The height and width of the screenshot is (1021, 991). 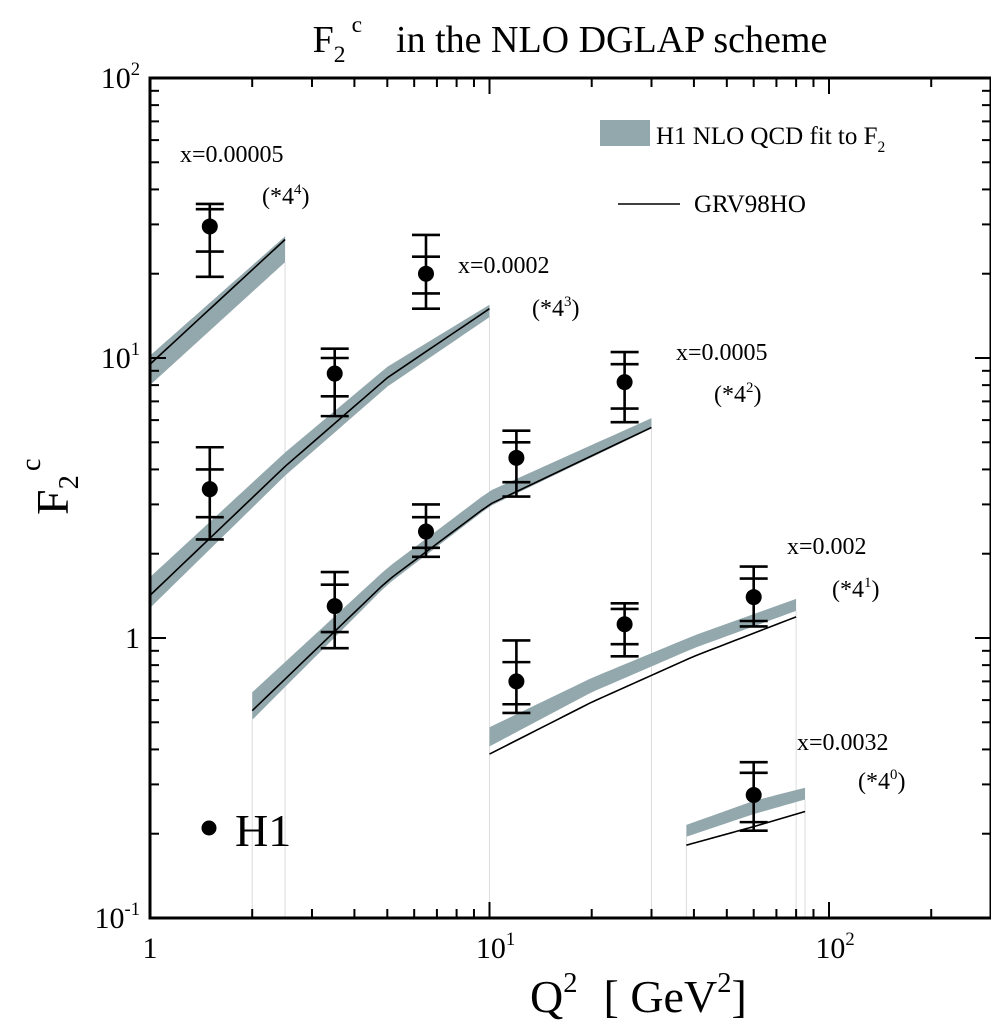 What do you see at coordinates (340, 55) in the screenshot?
I see `chart-title-sub: 2` at bounding box center [340, 55].